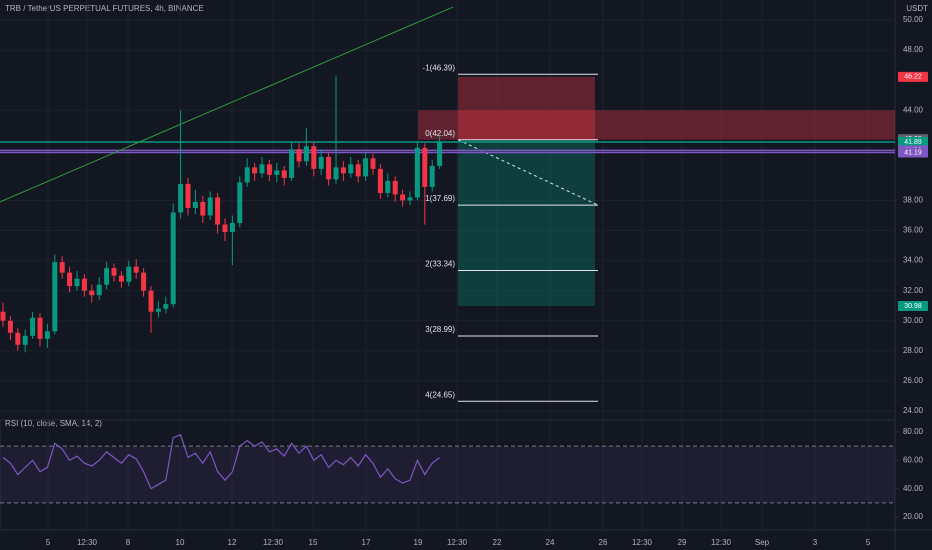 This screenshot has height=550, width=932. I want to click on rsi-tick-label: 40.00, so click(913, 488).